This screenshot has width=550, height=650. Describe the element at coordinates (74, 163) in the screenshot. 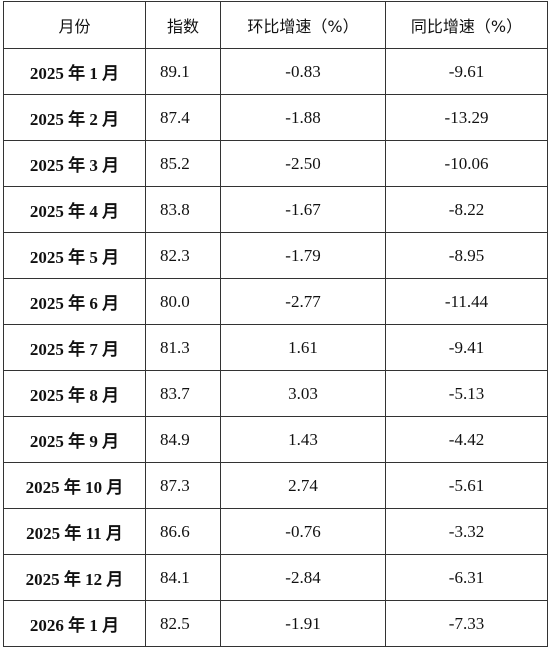

I see `month-cell: 2025 年 3 月` at that location.